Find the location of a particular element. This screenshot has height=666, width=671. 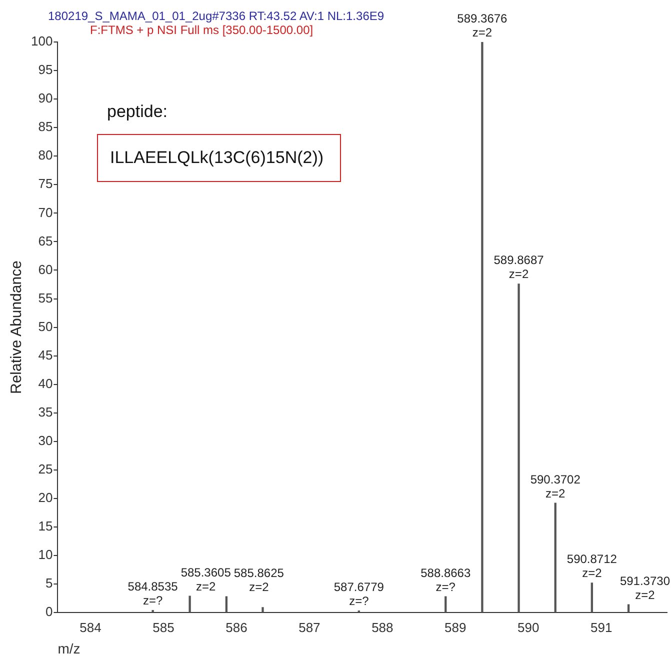

y-tick-label: 0 is located at coordinates (49, 612).